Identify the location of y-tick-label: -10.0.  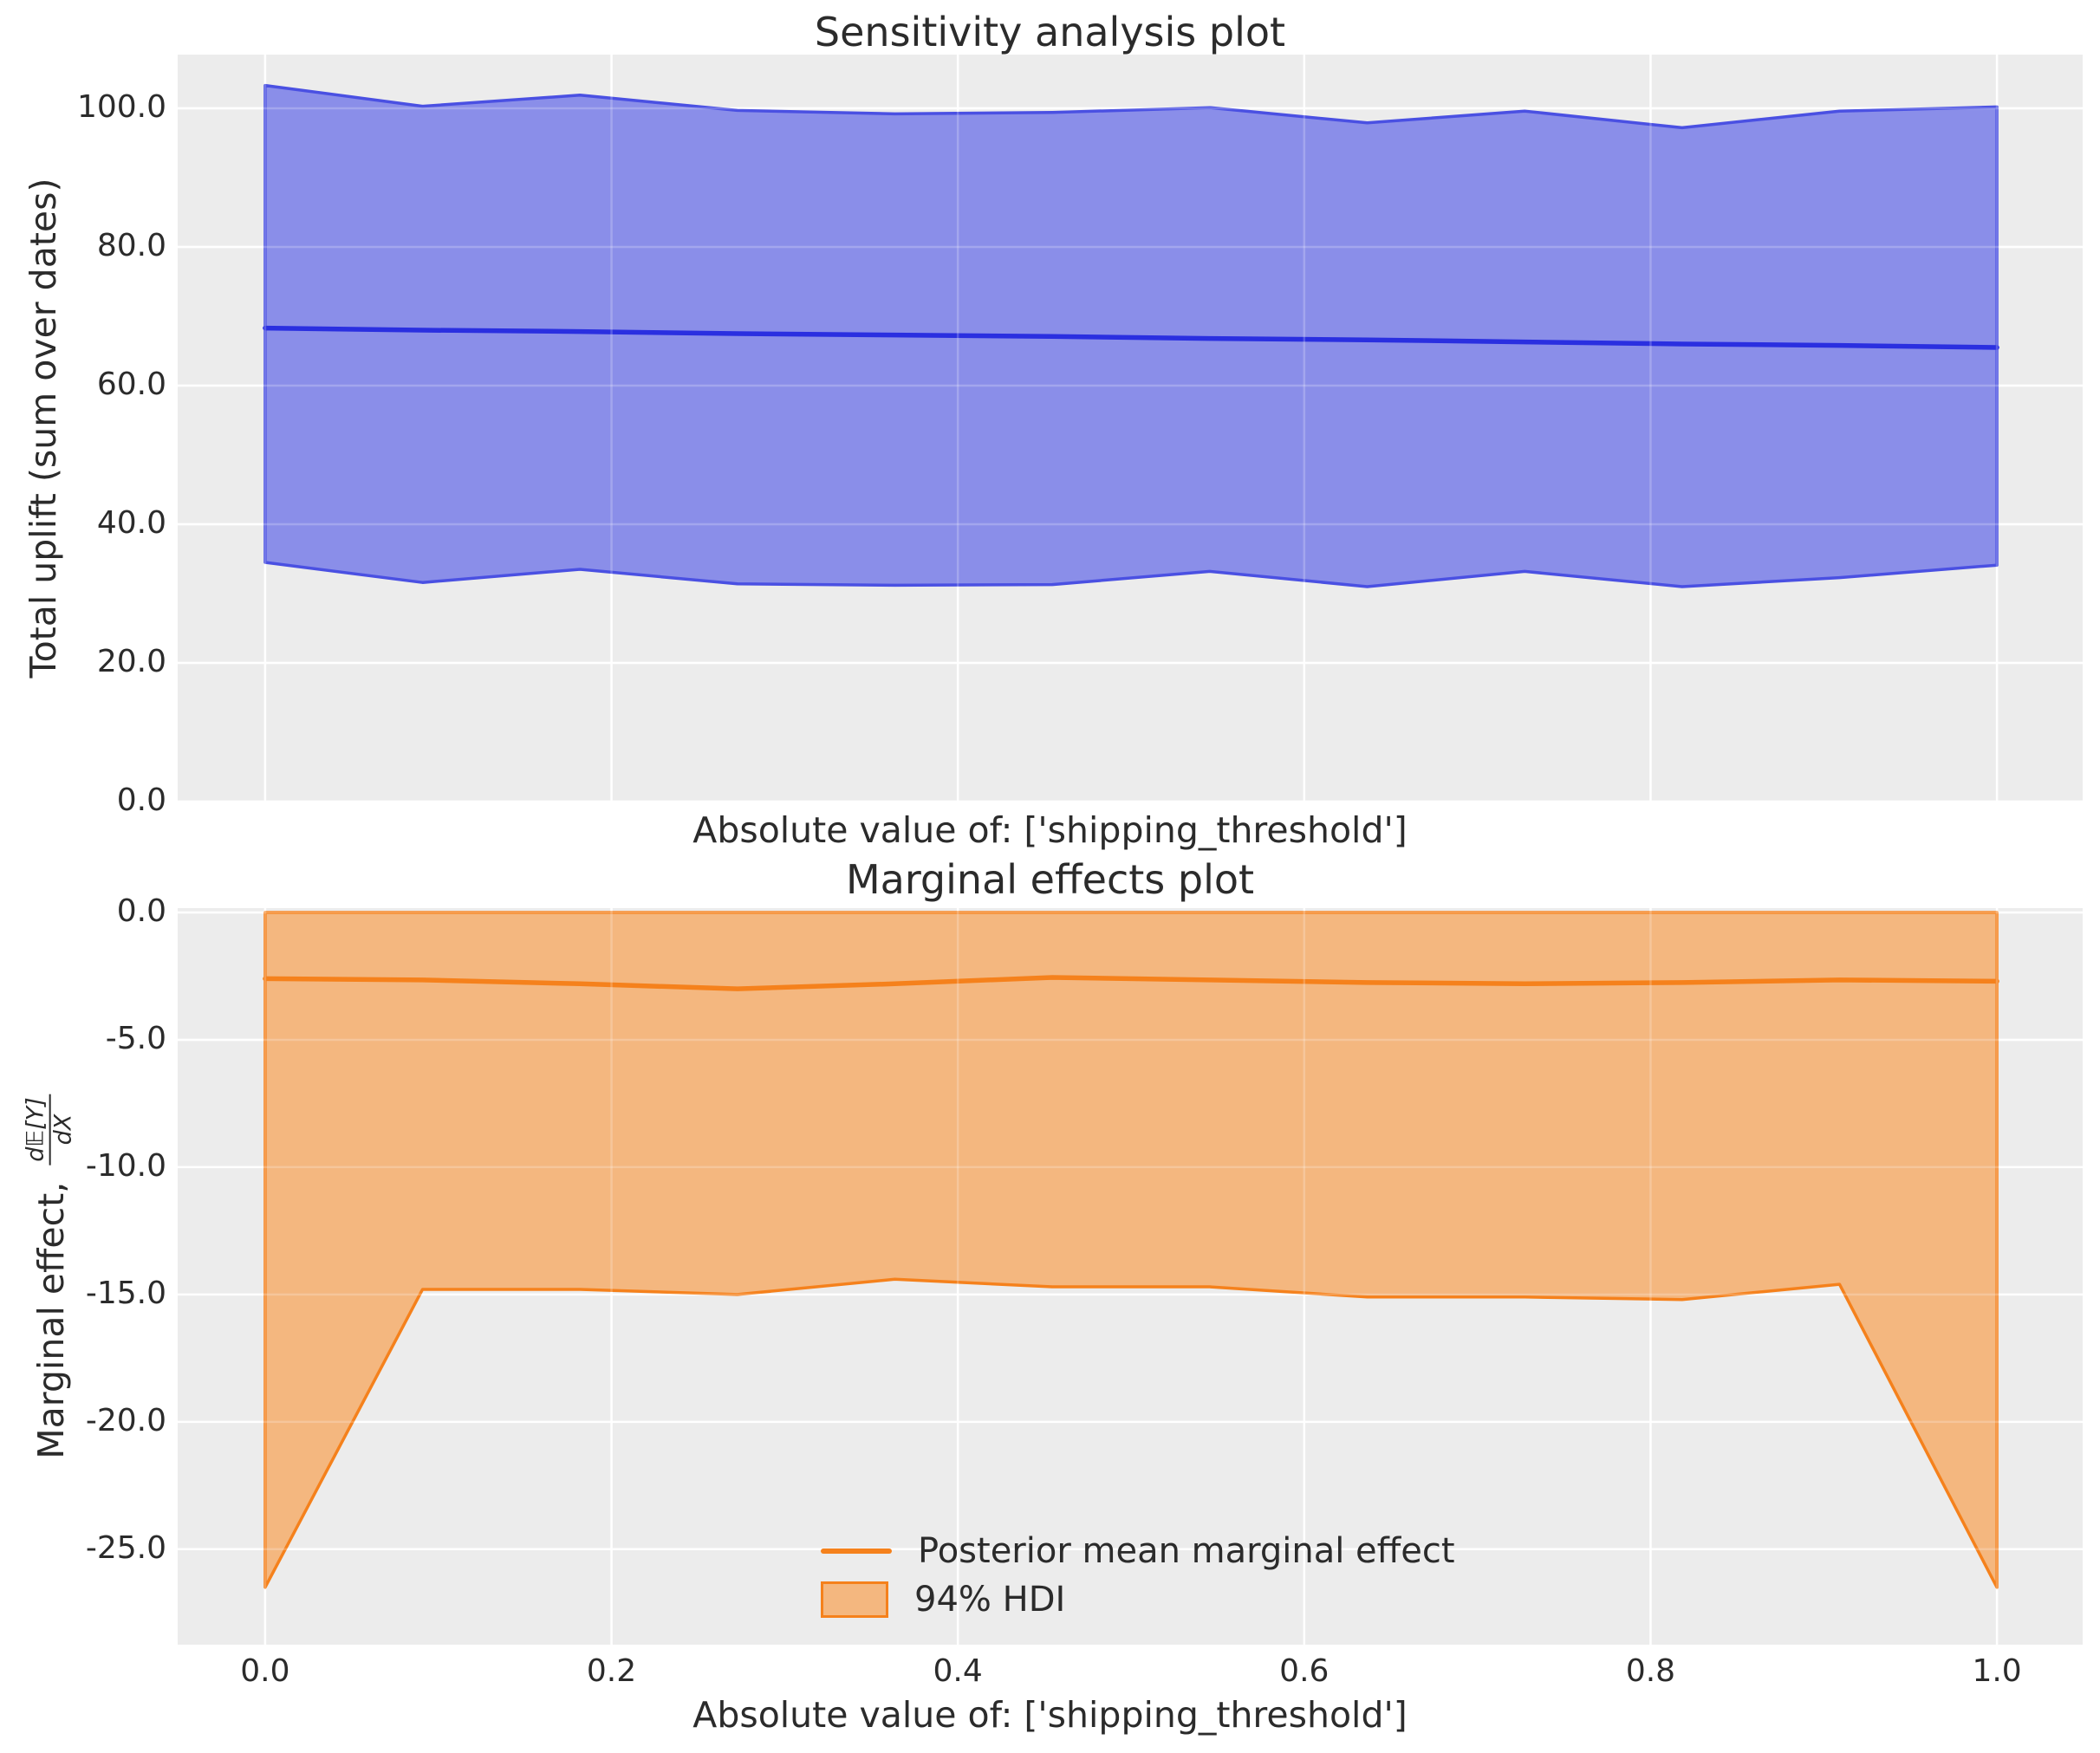
(125, 1166).